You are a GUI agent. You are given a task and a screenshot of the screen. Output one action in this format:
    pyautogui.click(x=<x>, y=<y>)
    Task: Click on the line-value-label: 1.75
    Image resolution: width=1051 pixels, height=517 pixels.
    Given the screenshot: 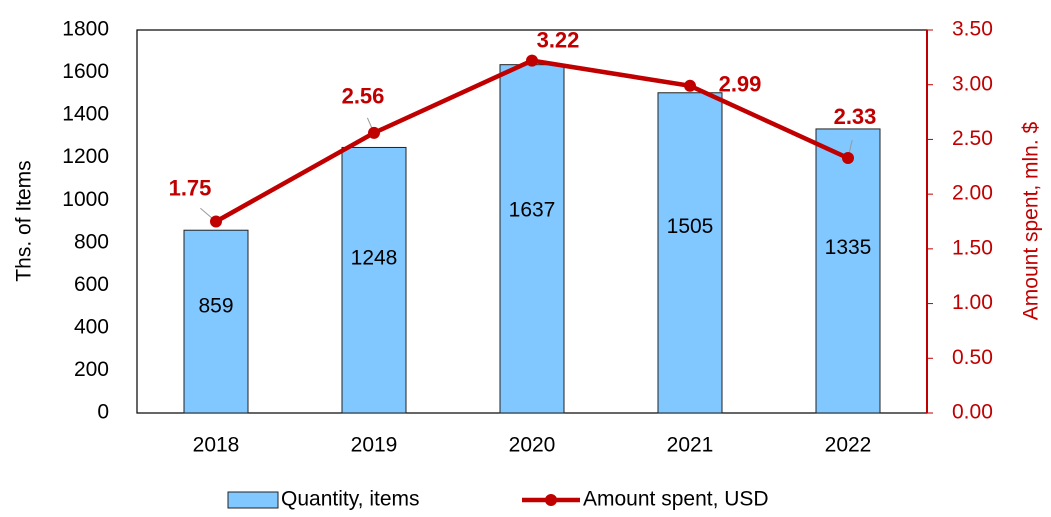 What is the action you would take?
    pyautogui.click(x=190, y=187)
    